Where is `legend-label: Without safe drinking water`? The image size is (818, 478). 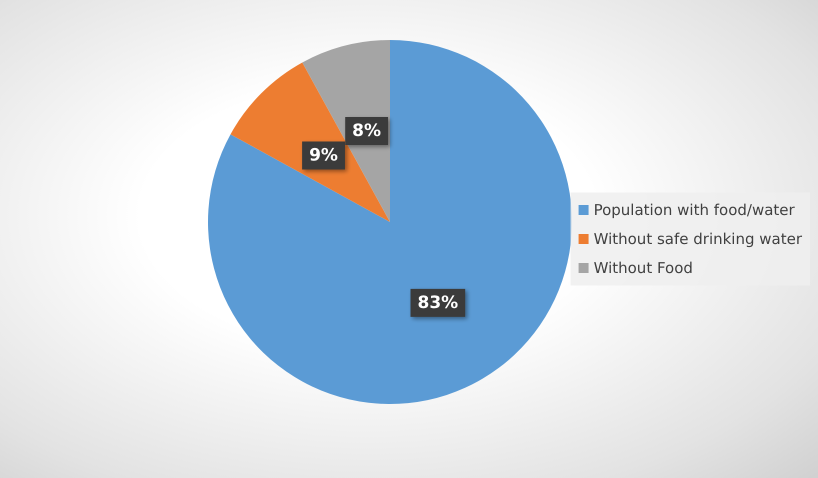
legend-label: Without safe drinking water is located at coordinates (698, 239).